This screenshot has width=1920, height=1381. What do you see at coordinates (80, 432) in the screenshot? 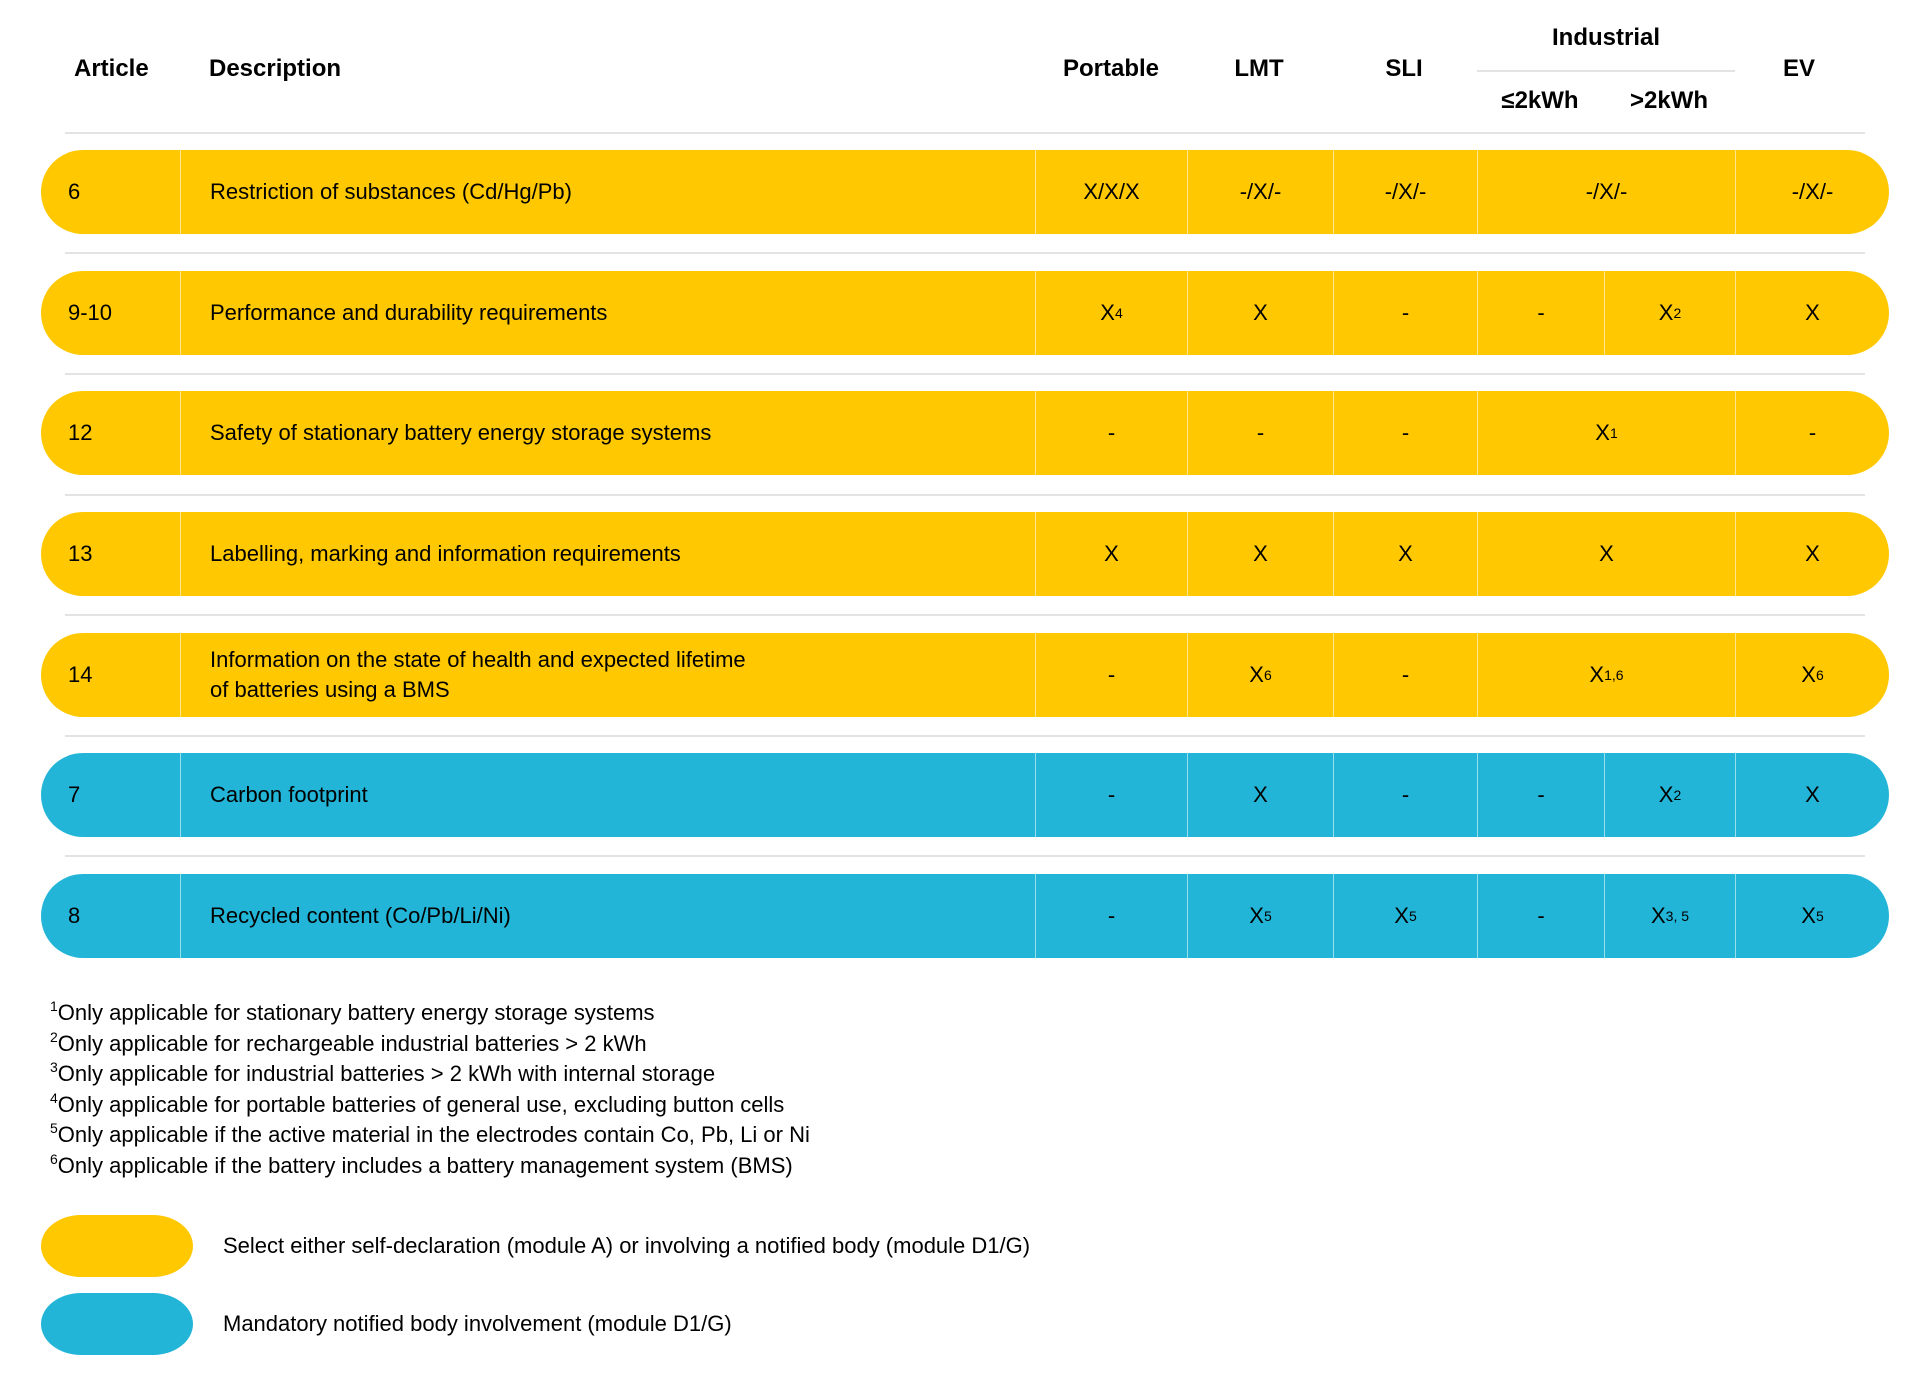
I see `article-number: 12` at bounding box center [80, 432].